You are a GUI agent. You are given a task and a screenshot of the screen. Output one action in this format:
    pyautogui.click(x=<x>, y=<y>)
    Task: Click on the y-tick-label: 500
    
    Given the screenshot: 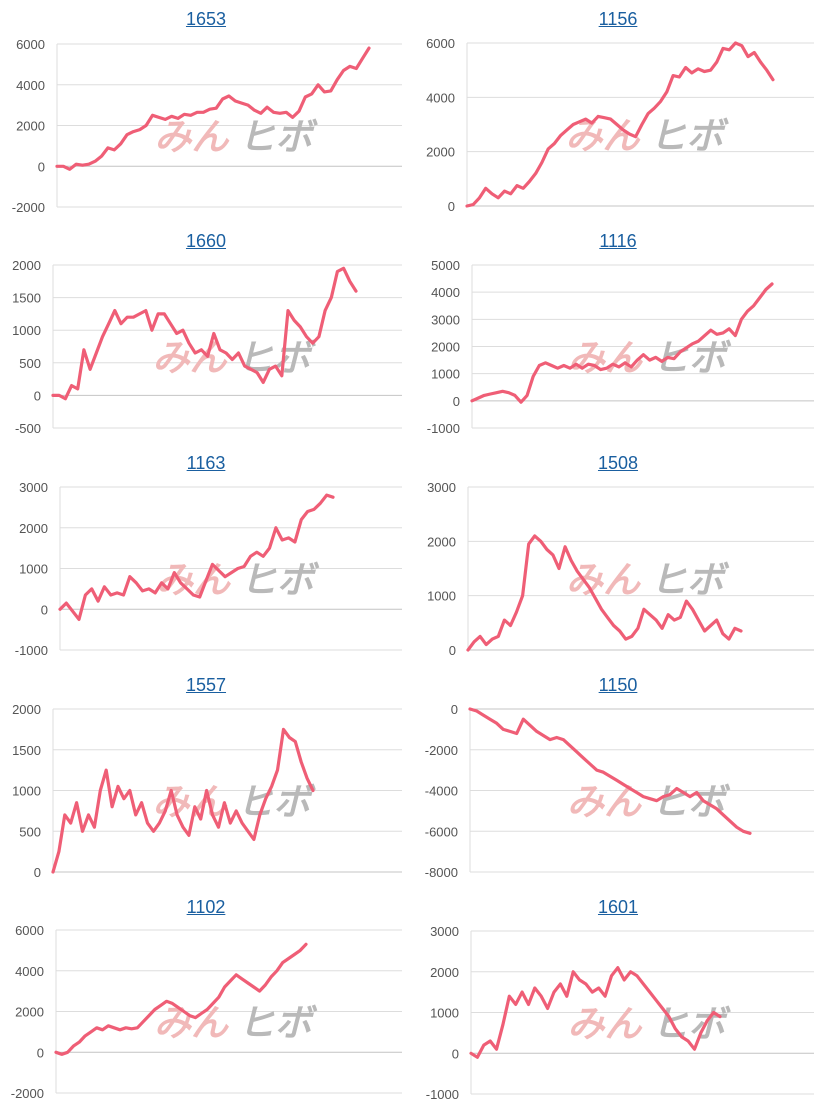 What is the action you would take?
    pyautogui.click(x=30, y=831)
    